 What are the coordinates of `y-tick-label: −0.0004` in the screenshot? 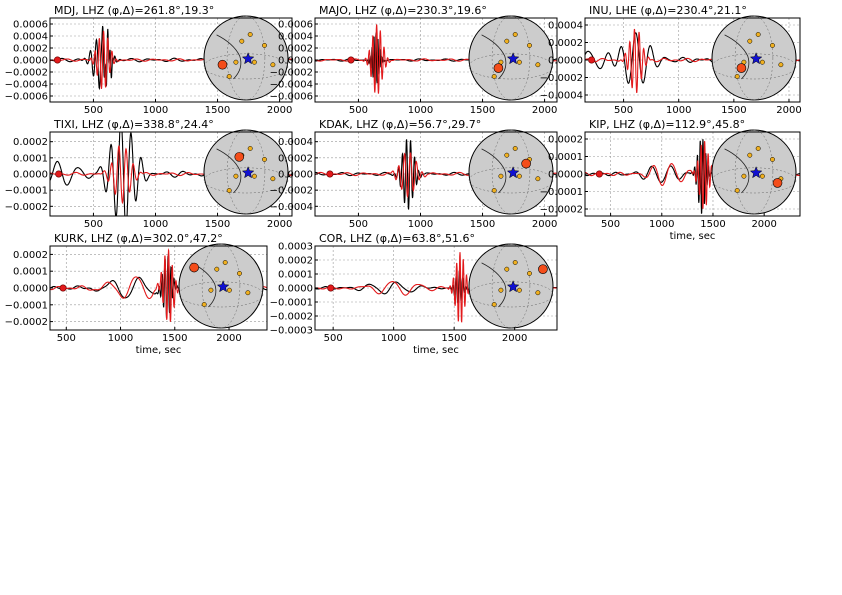 It's located at (291, 85).